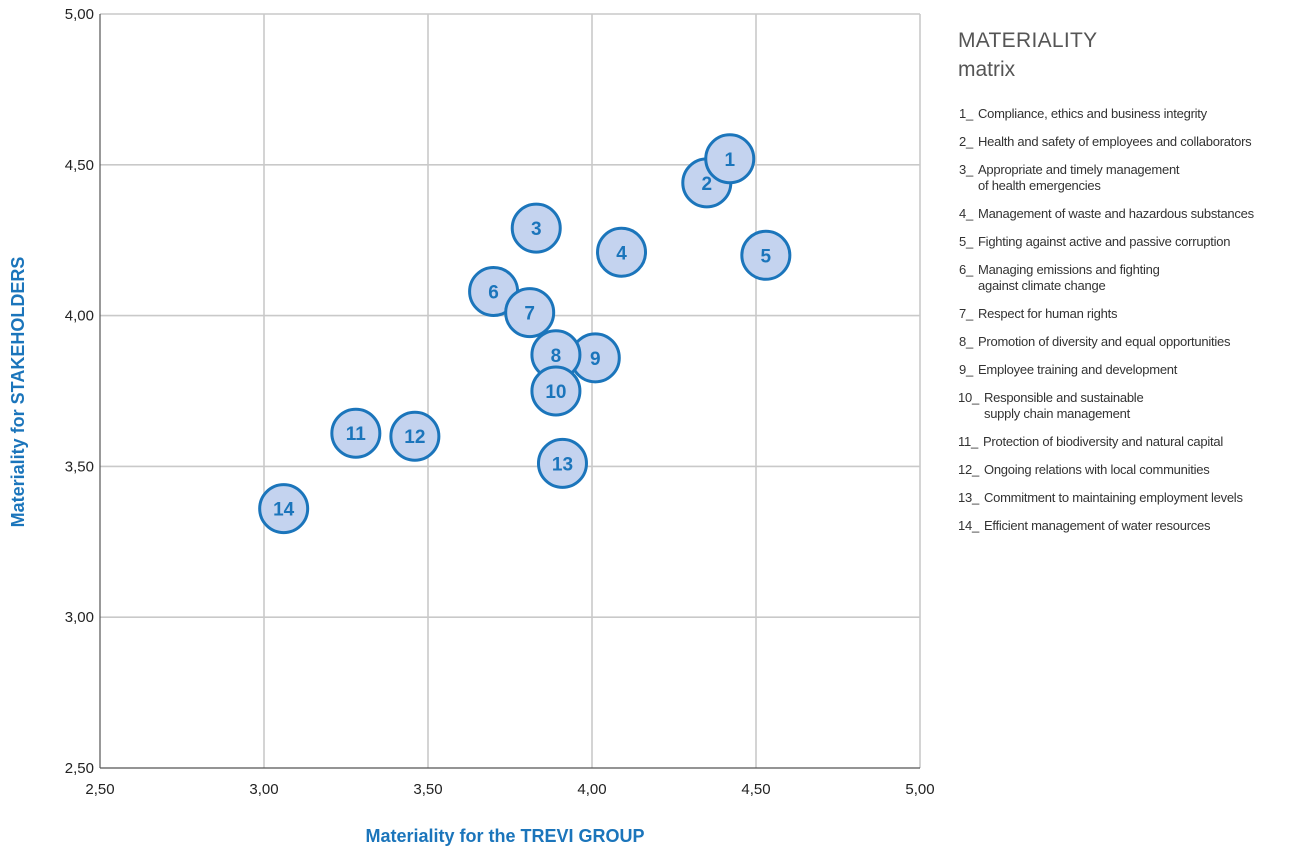 Image resolution: width=1293 pixels, height=850 pixels. What do you see at coordinates (965, 525) in the screenshot?
I see `legend-item-number: 14` at bounding box center [965, 525].